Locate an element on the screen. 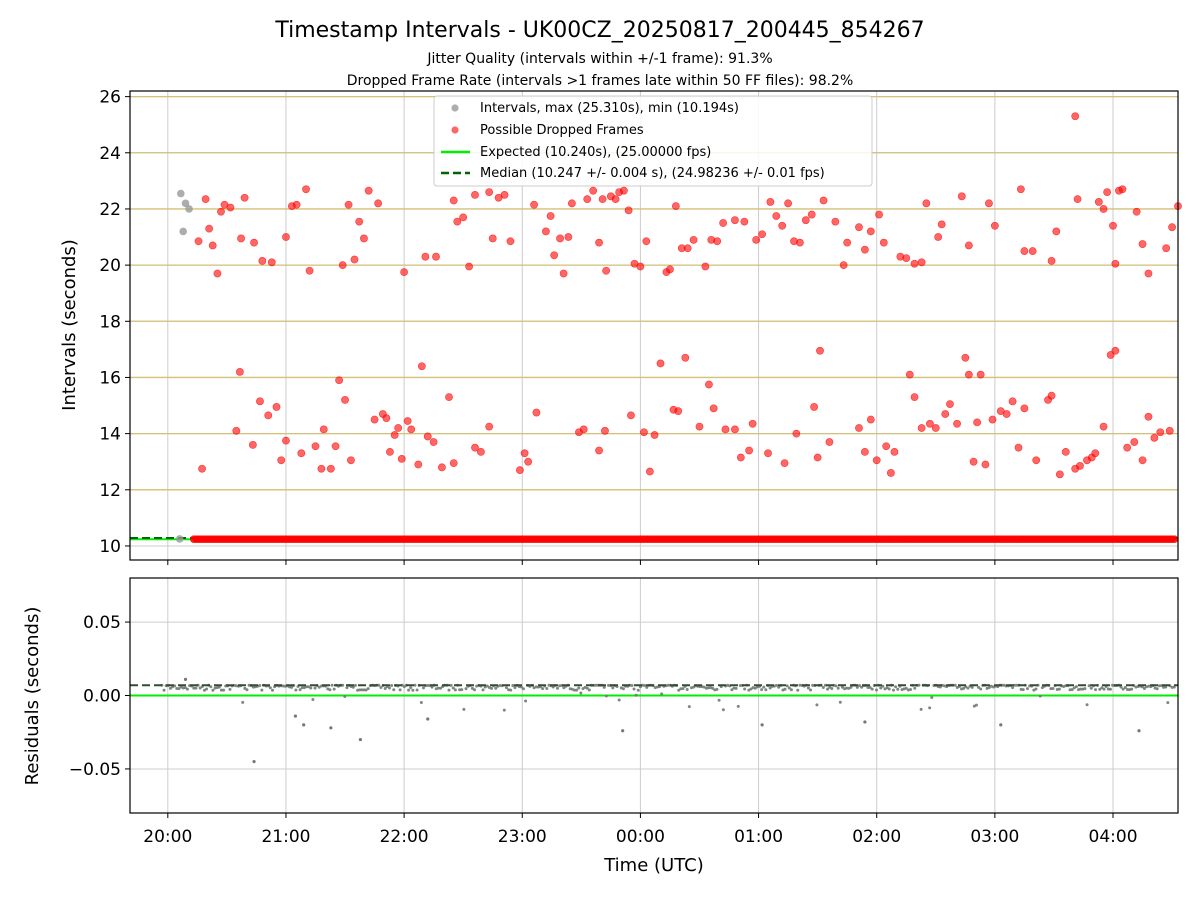 The height and width of the screenshot is (900, 1200). bottom-plot-marks is located at coordinates (654, 720).